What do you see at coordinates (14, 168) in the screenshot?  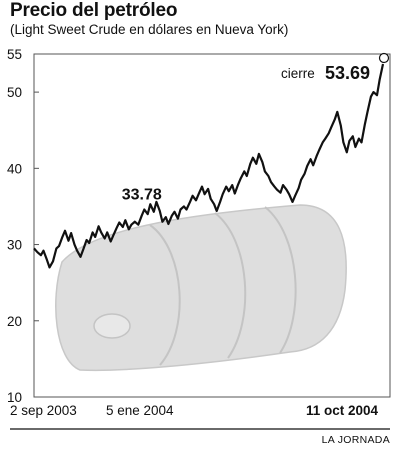 I see `y-tick-label: 40` at bounding box center [14, 168].